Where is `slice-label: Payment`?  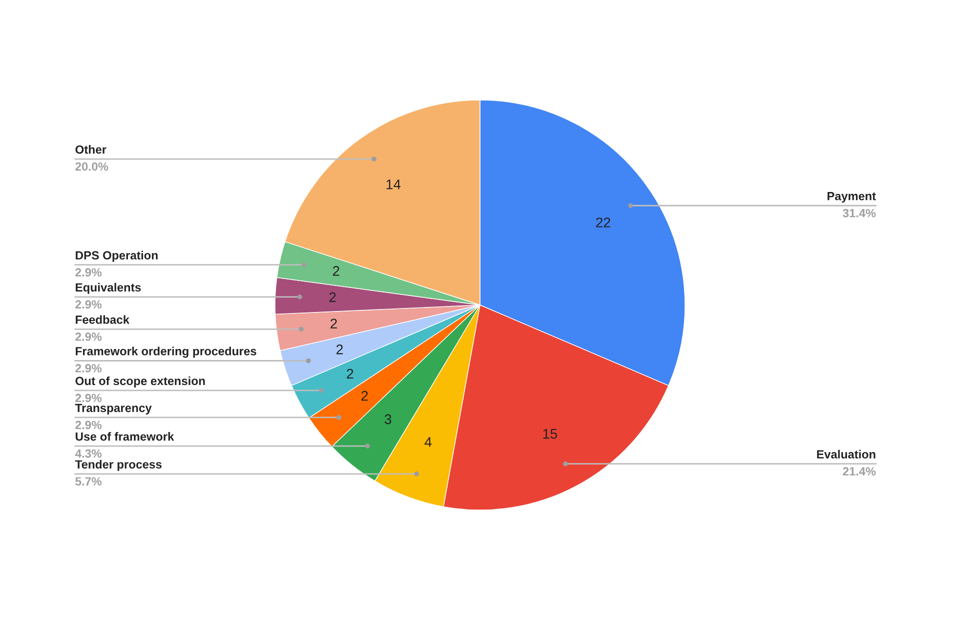 slice-label: Payment is located at coordinates (852, 197).